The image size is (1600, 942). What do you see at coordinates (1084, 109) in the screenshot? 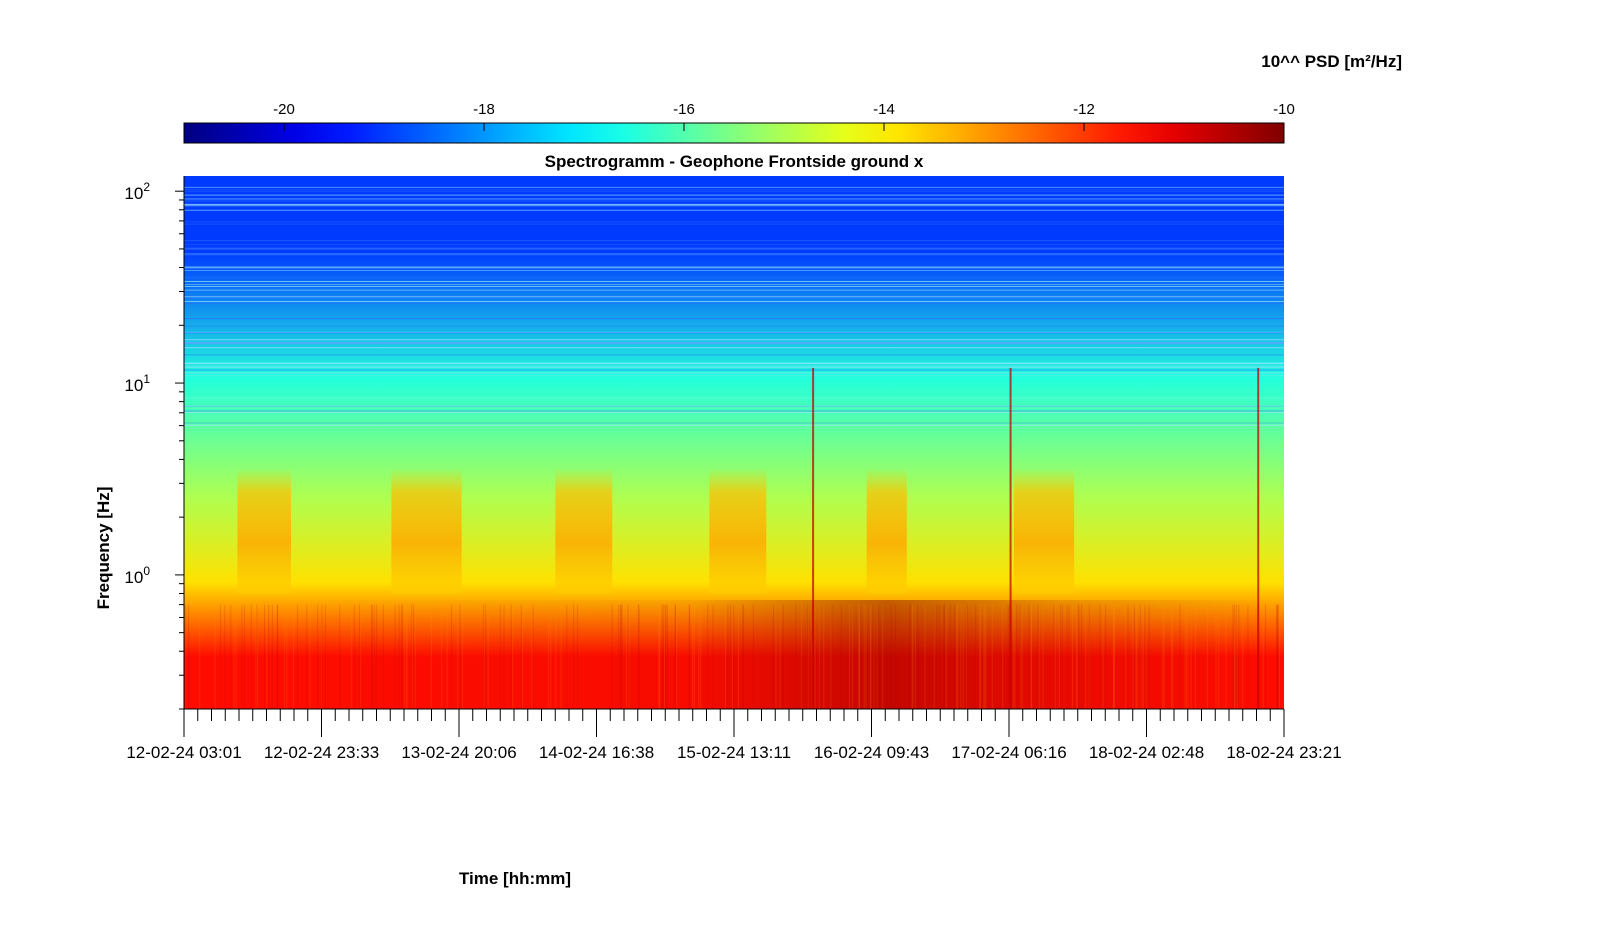
I see `colorbar-tick-label: -12` at bounding box center [1084, 109].